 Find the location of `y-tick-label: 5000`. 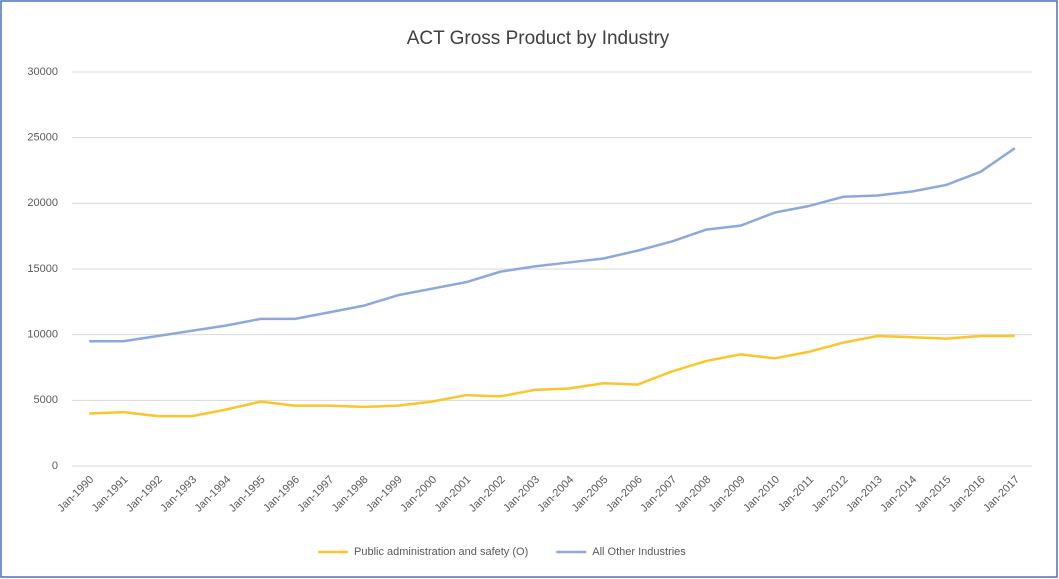

y-tick-label: 5000 is located at coordinates (46, 400).